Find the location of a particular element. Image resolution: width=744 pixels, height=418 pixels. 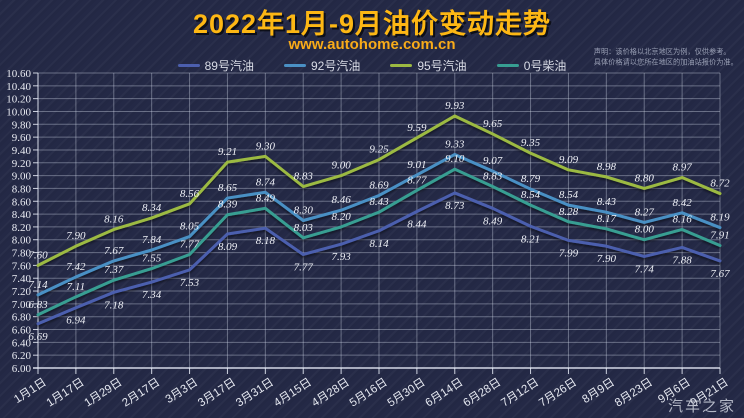

value-label-89号汽油: 7.88 is located at coordinates (682, 260).